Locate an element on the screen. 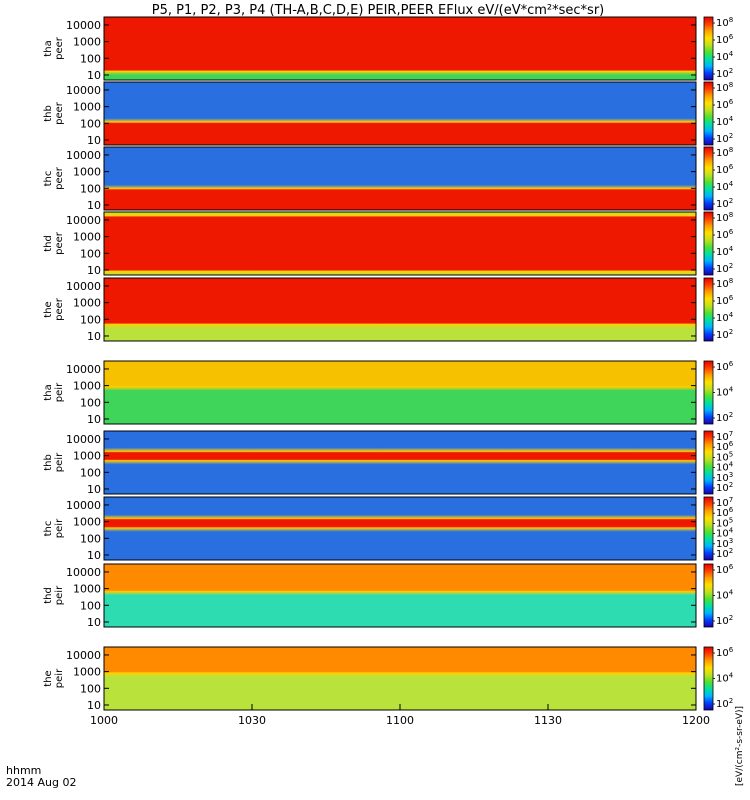 The image size is (750, 800). panel-ylabel-line: thd is located at coordinates (48, 595).